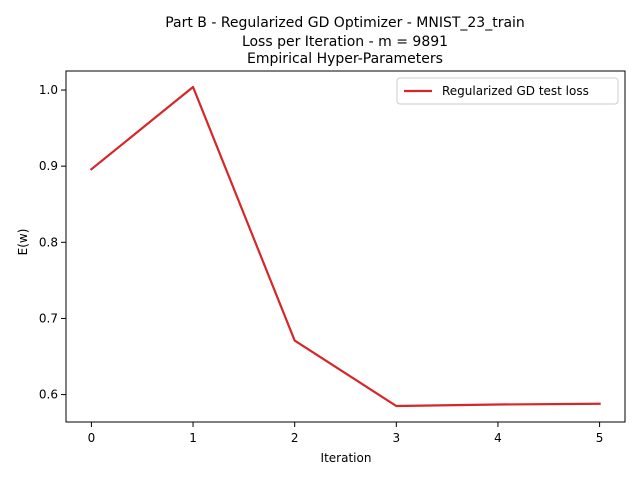 The width and height of the screenshot is (640, 480). I want to click on x-tick-label: 3, so click(396, 438).